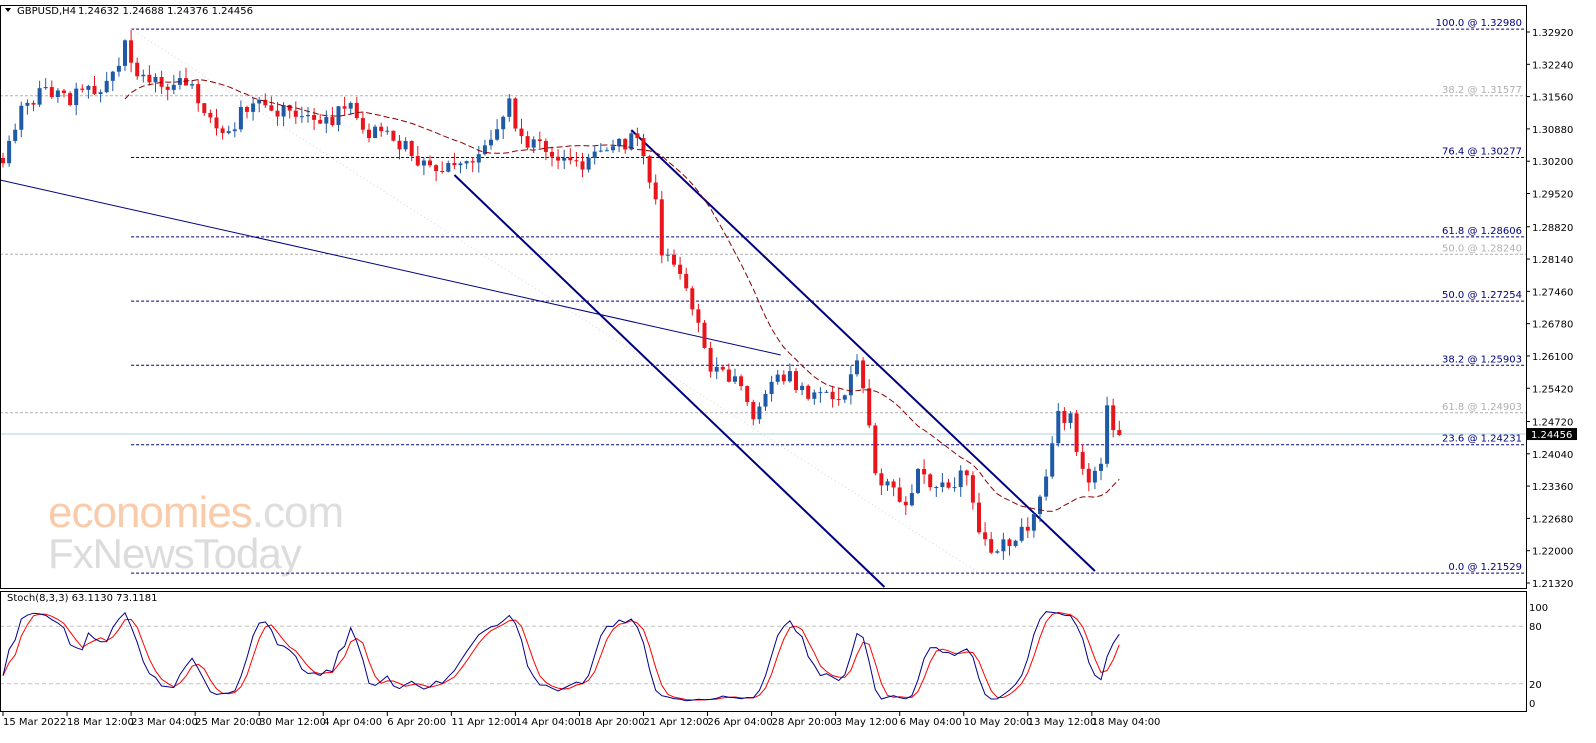 The width and height of the screenshot is (1596, 743). Describe the element at coordinates (1535, 627) in the screenshot. I see `stochastic-scale-label: 80` at that location.